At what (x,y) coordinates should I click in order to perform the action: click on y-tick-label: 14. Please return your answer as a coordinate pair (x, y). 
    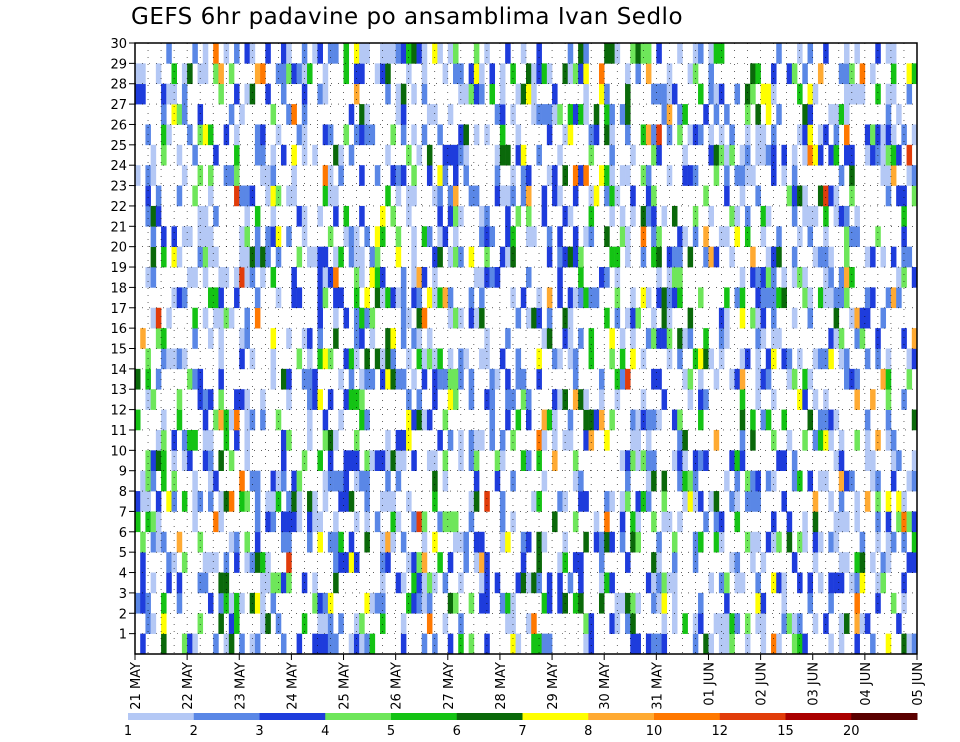
    Looking at the image, I should click on (118, 370).